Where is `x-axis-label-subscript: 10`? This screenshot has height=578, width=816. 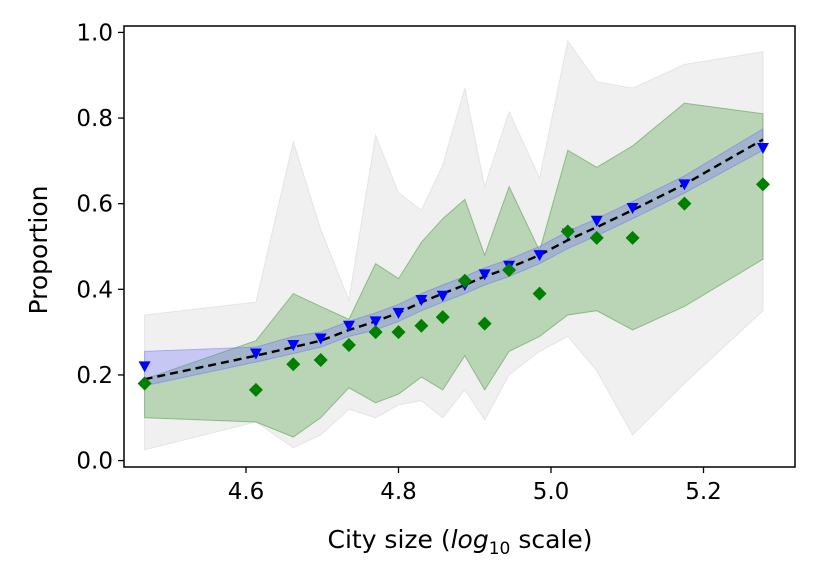
x-axis-label-subscript: 10 is located at coordinates (500, 549).